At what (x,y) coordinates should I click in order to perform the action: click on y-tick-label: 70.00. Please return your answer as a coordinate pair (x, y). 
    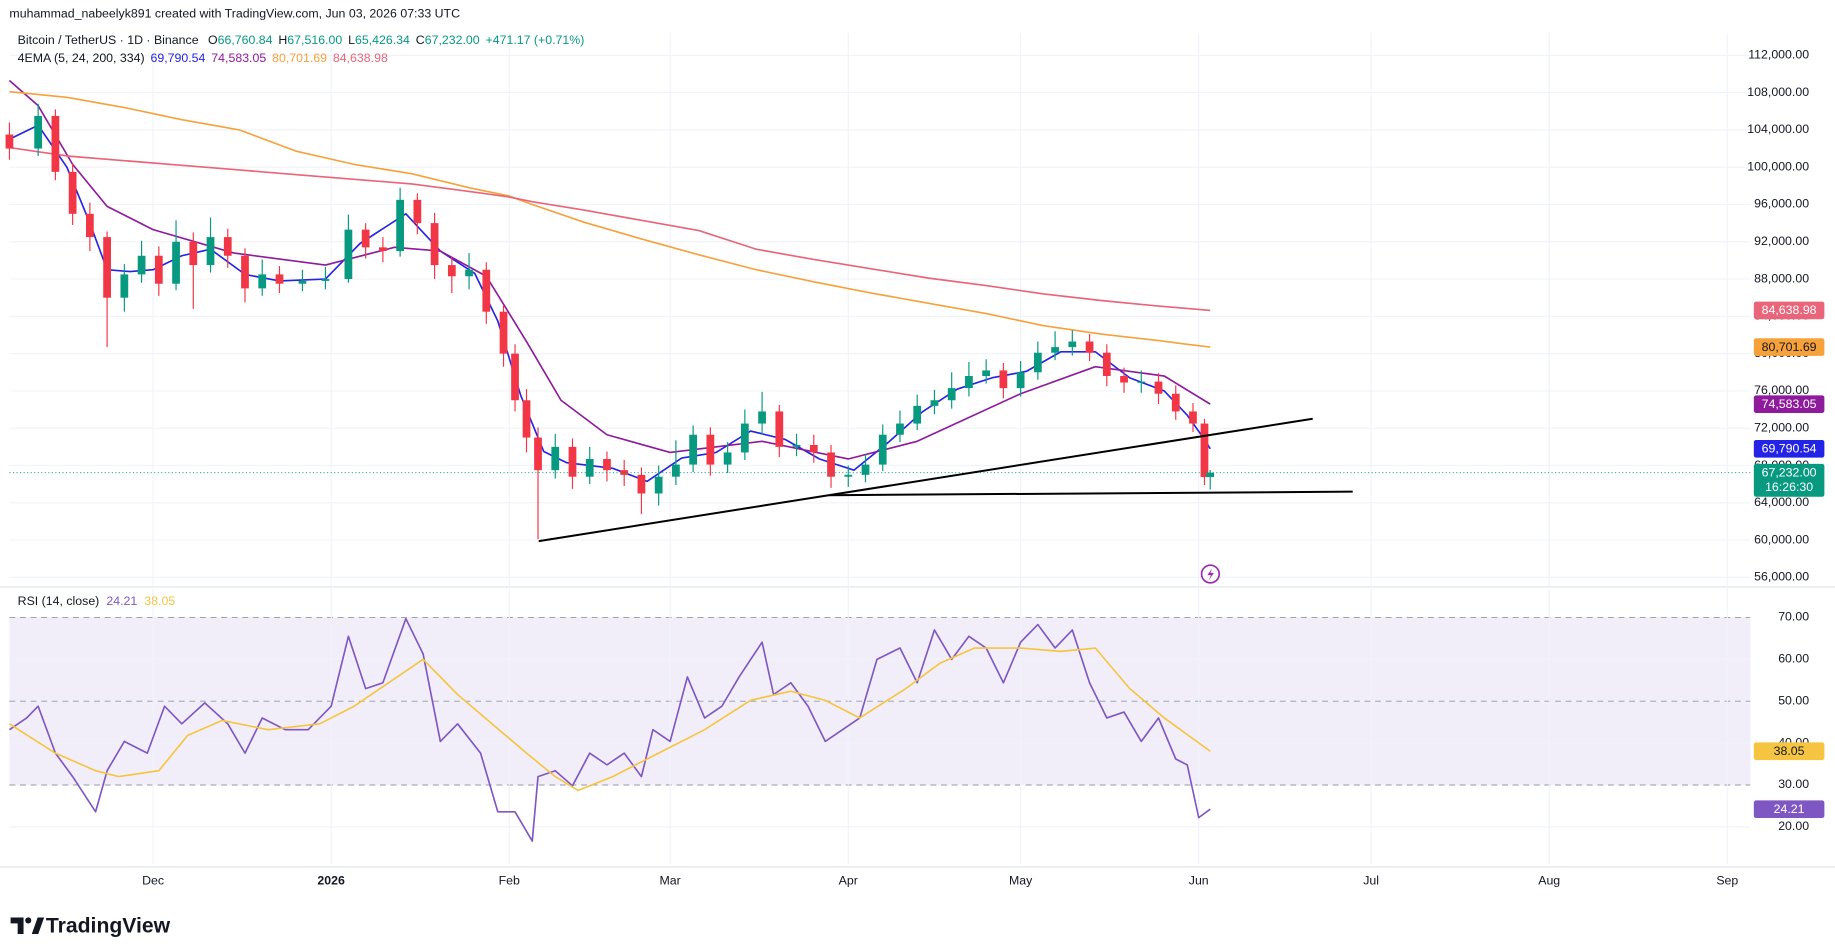
    Looking at the image, I should click on (1793, 617).